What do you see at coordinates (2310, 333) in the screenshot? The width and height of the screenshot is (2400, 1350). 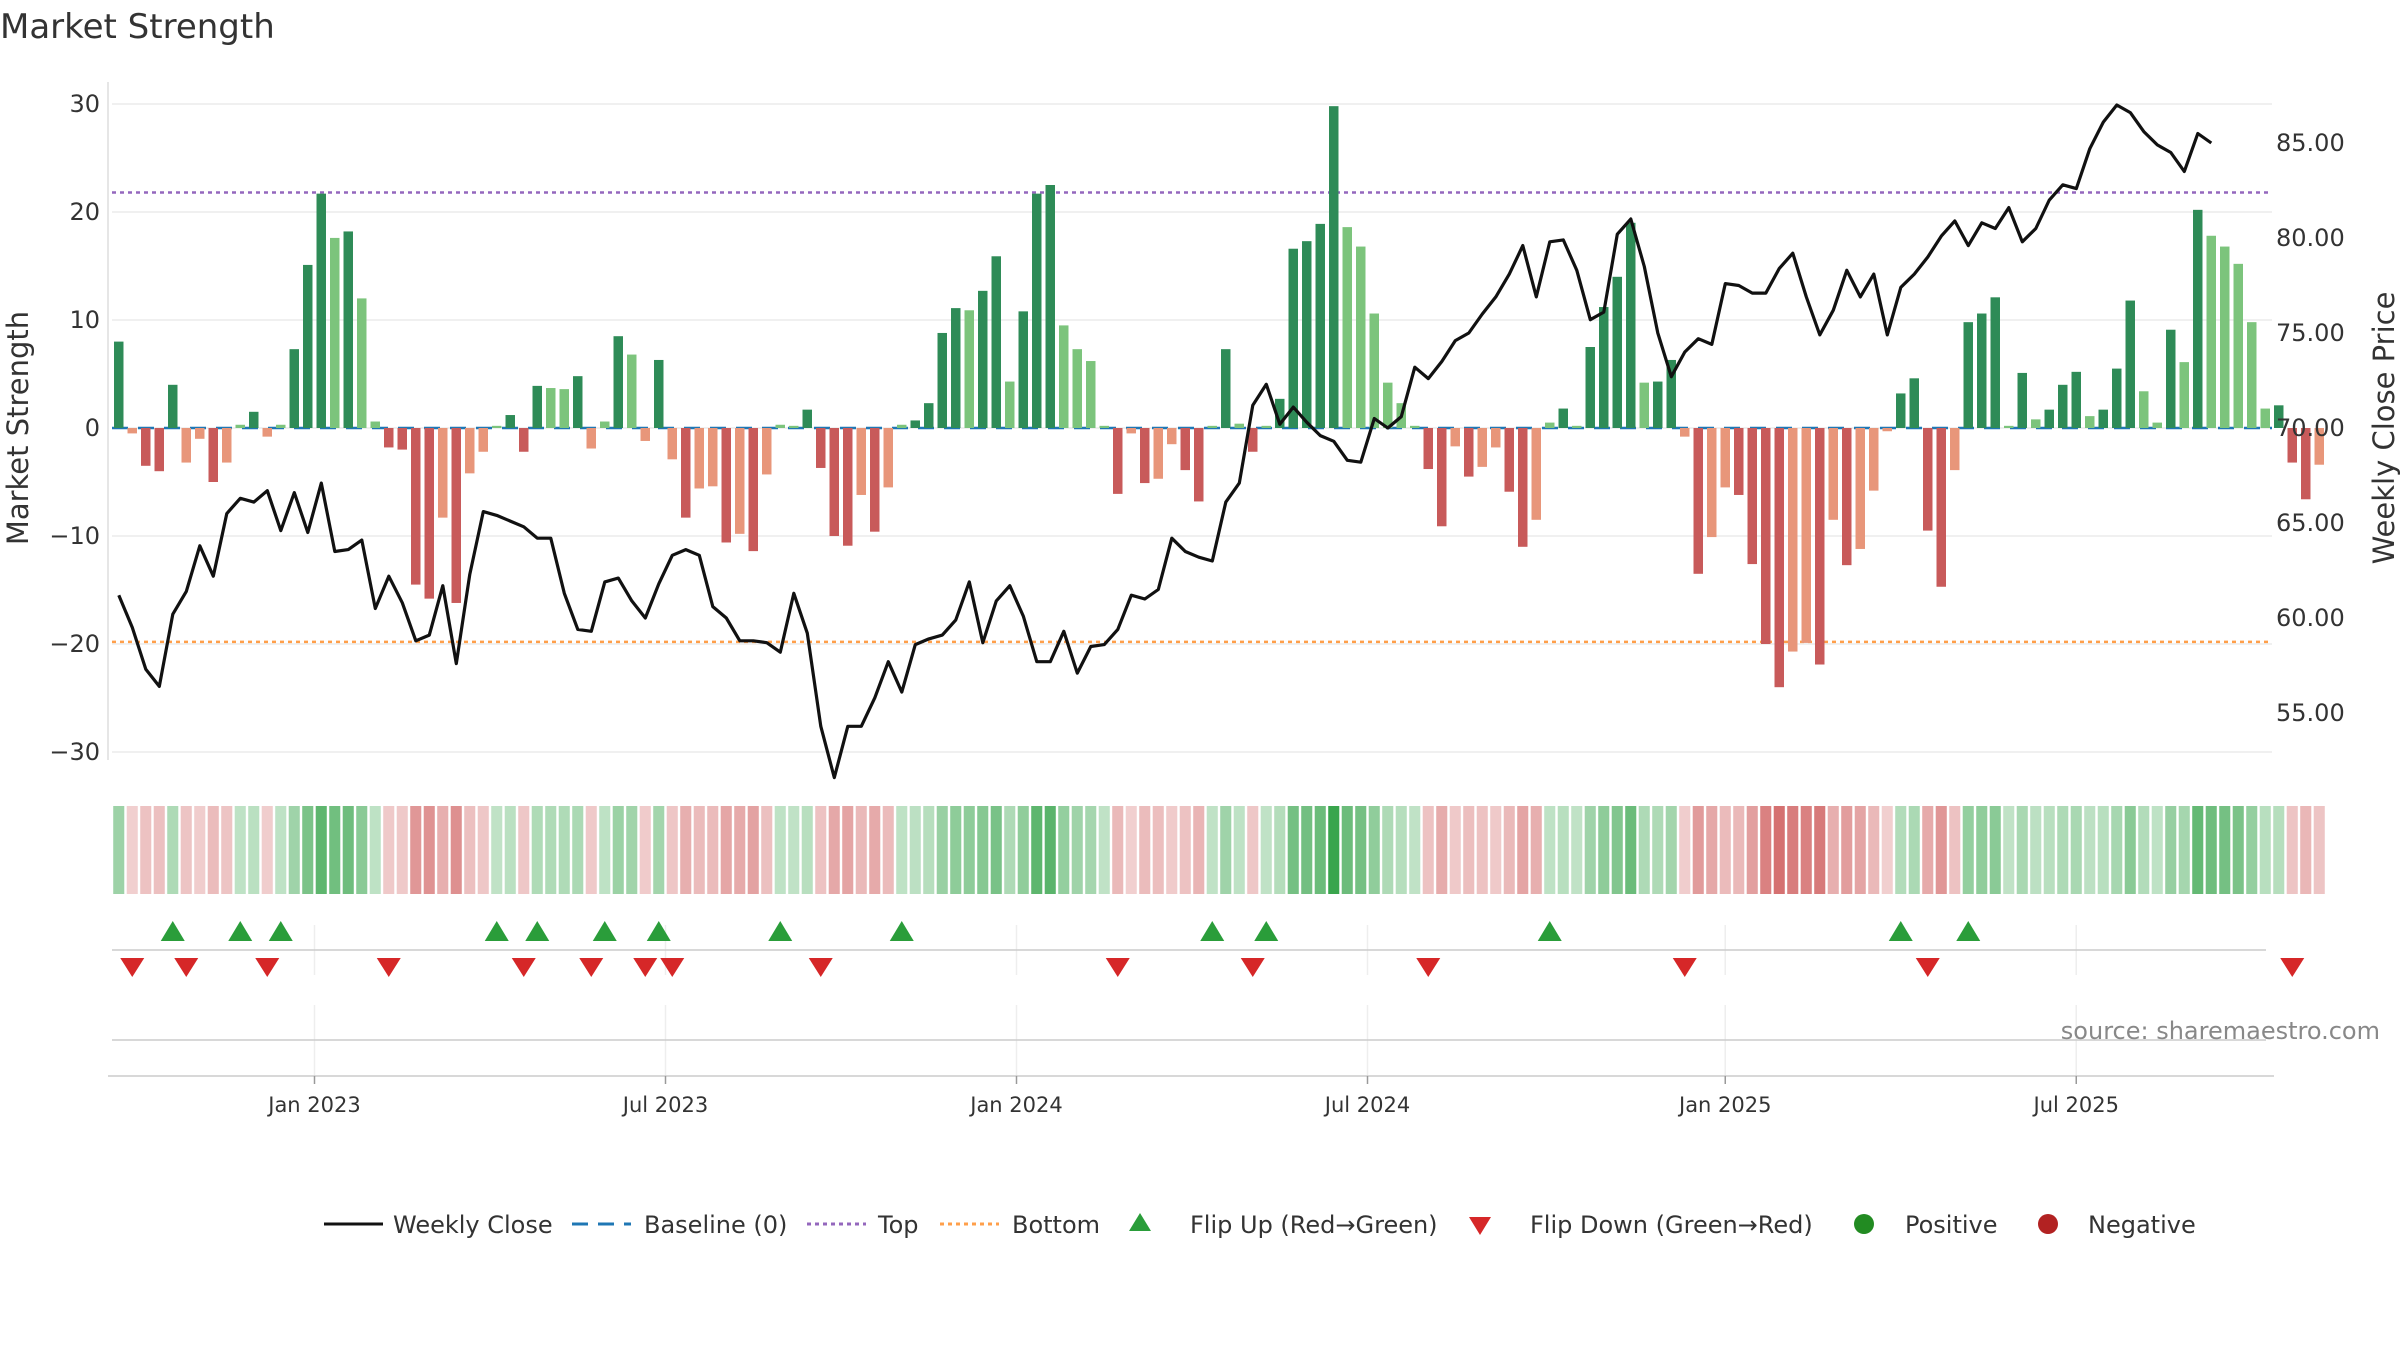 I see `right-tick-label: 75.00` at bounding box center [2310, 333].